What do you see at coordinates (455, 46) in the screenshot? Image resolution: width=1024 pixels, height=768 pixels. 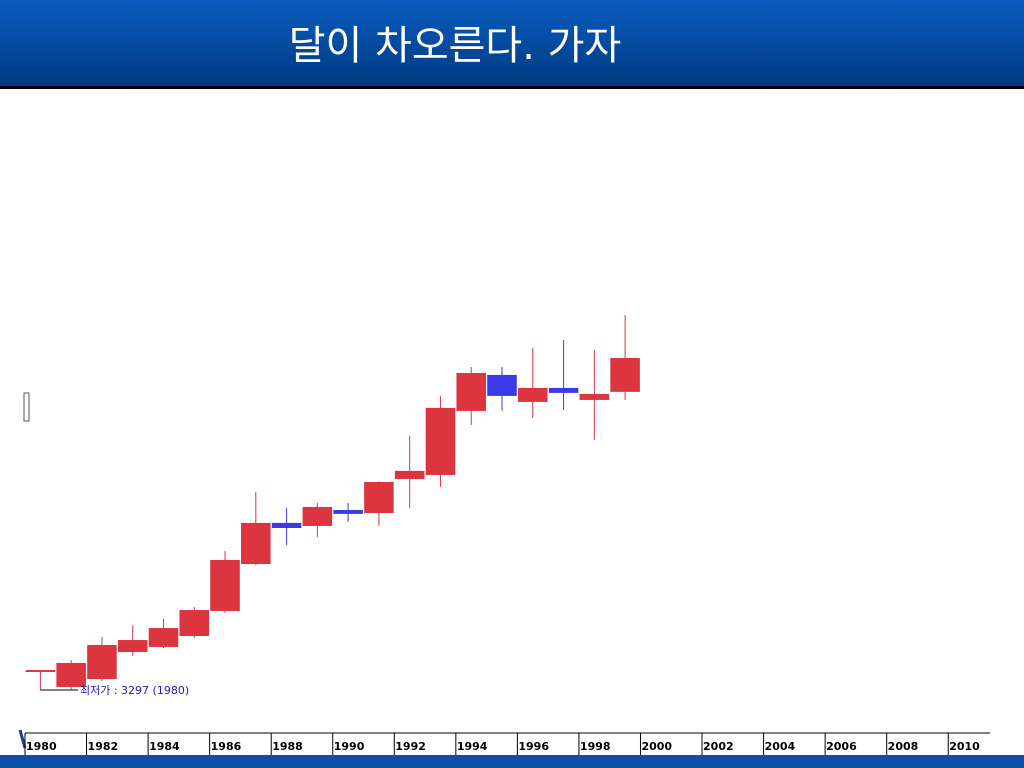 I see `title: 달이 차오른다. 가자` at bounding box center [455, 46].